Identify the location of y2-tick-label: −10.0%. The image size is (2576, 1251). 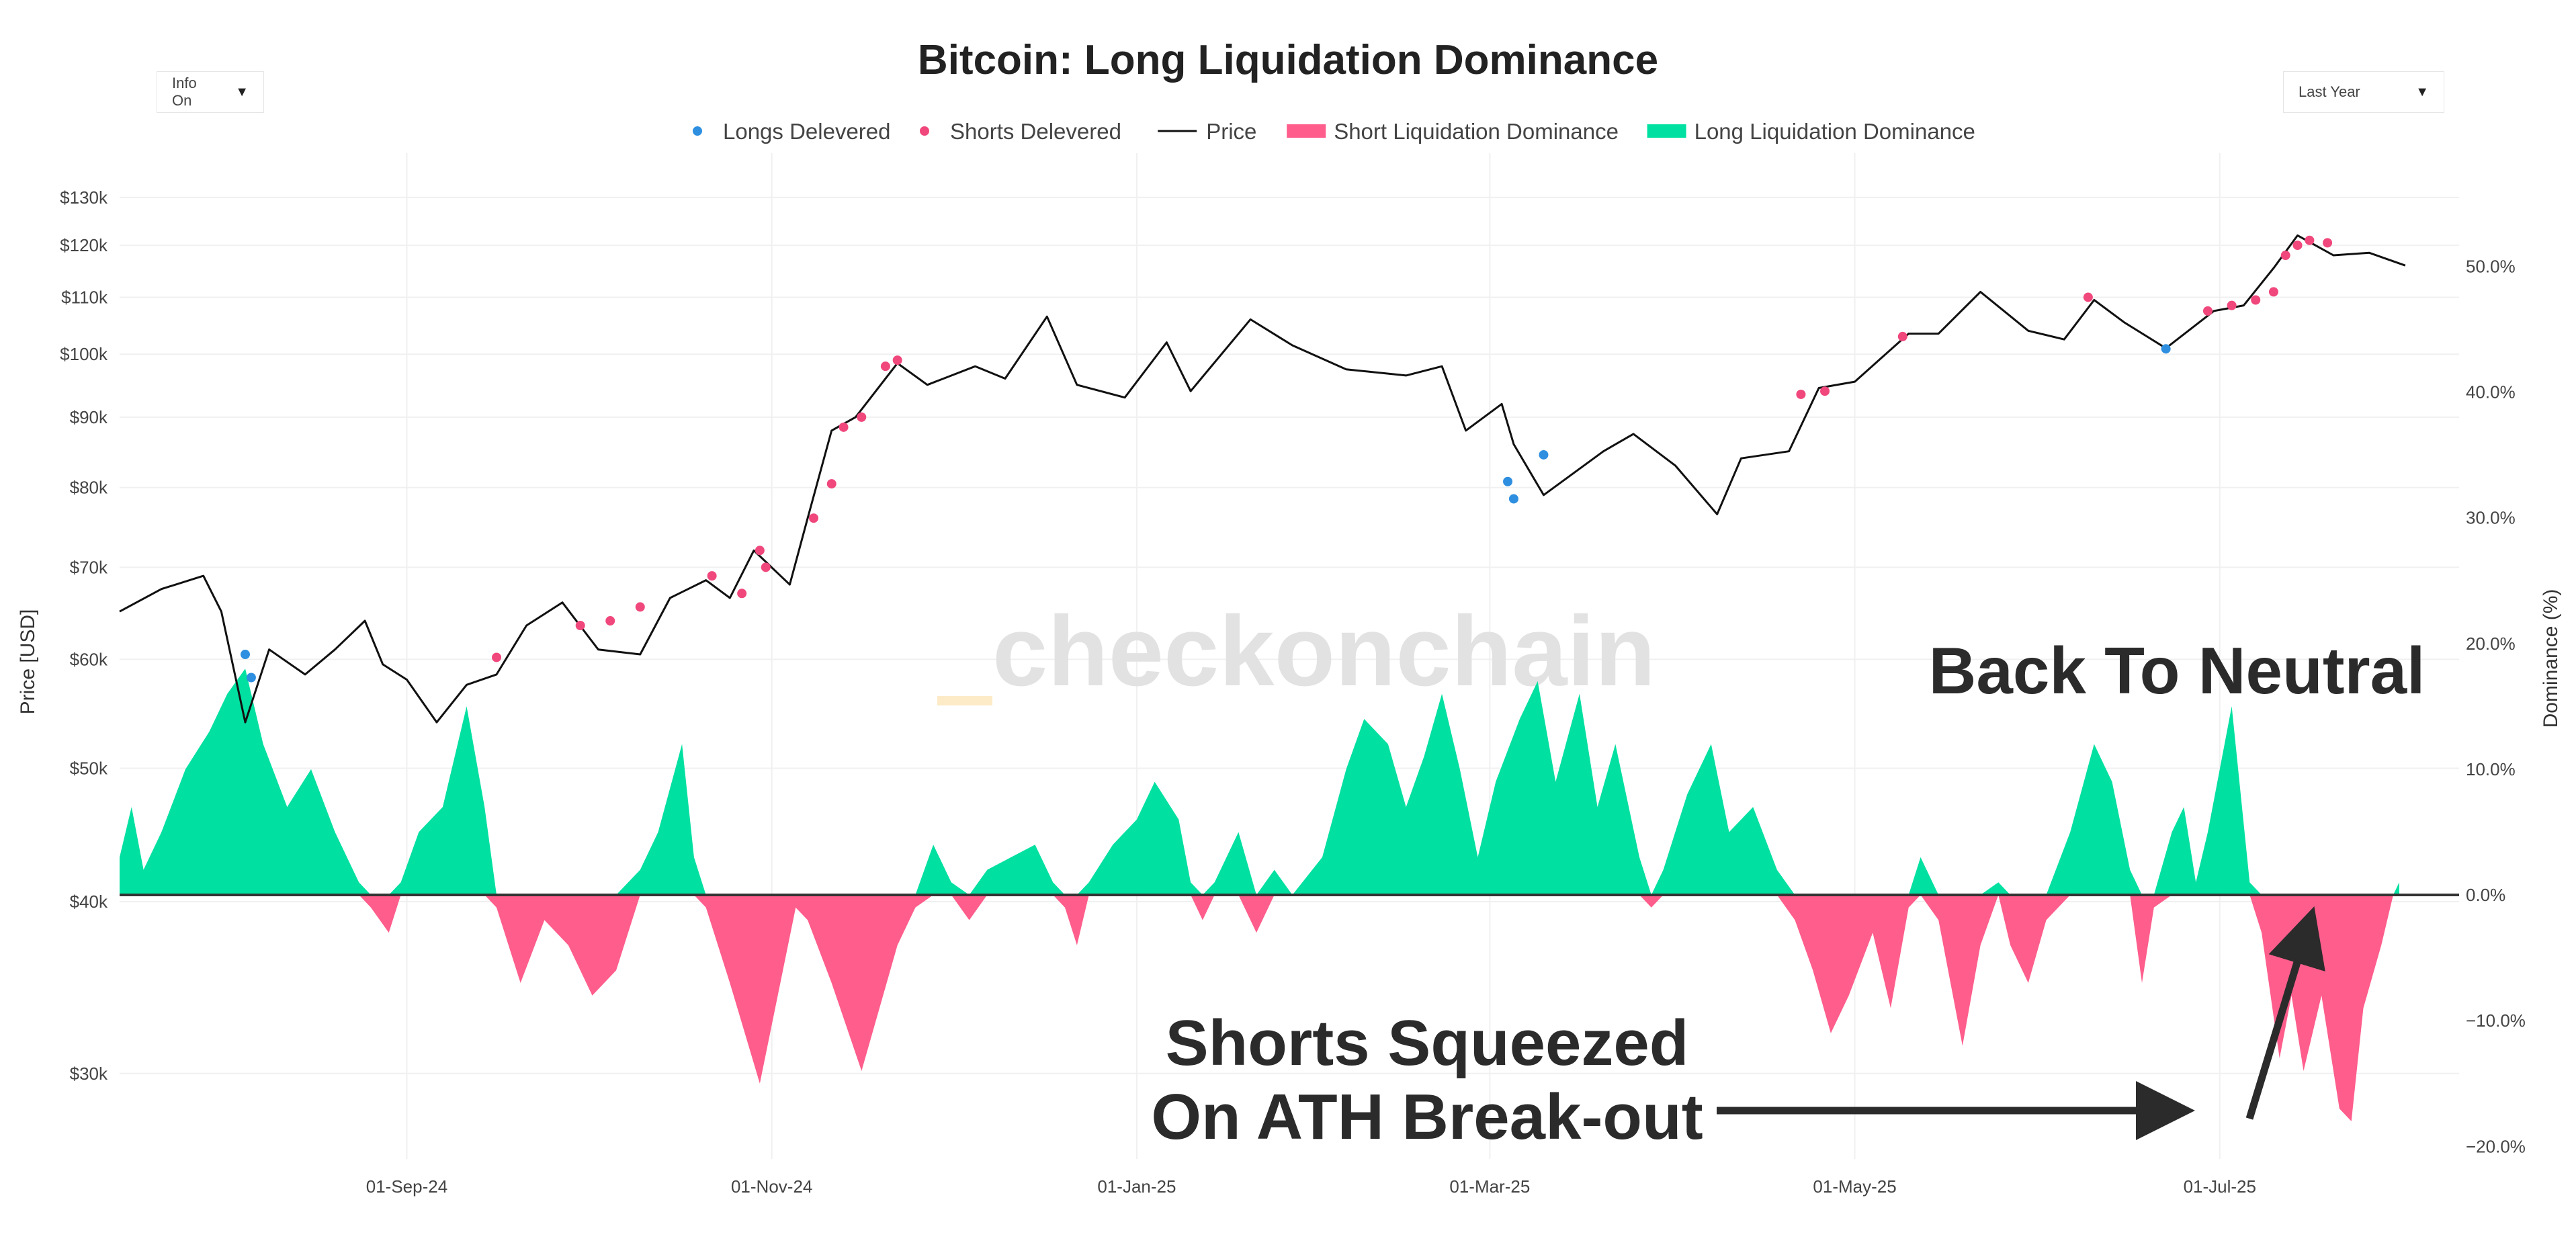
(2496, 1020).